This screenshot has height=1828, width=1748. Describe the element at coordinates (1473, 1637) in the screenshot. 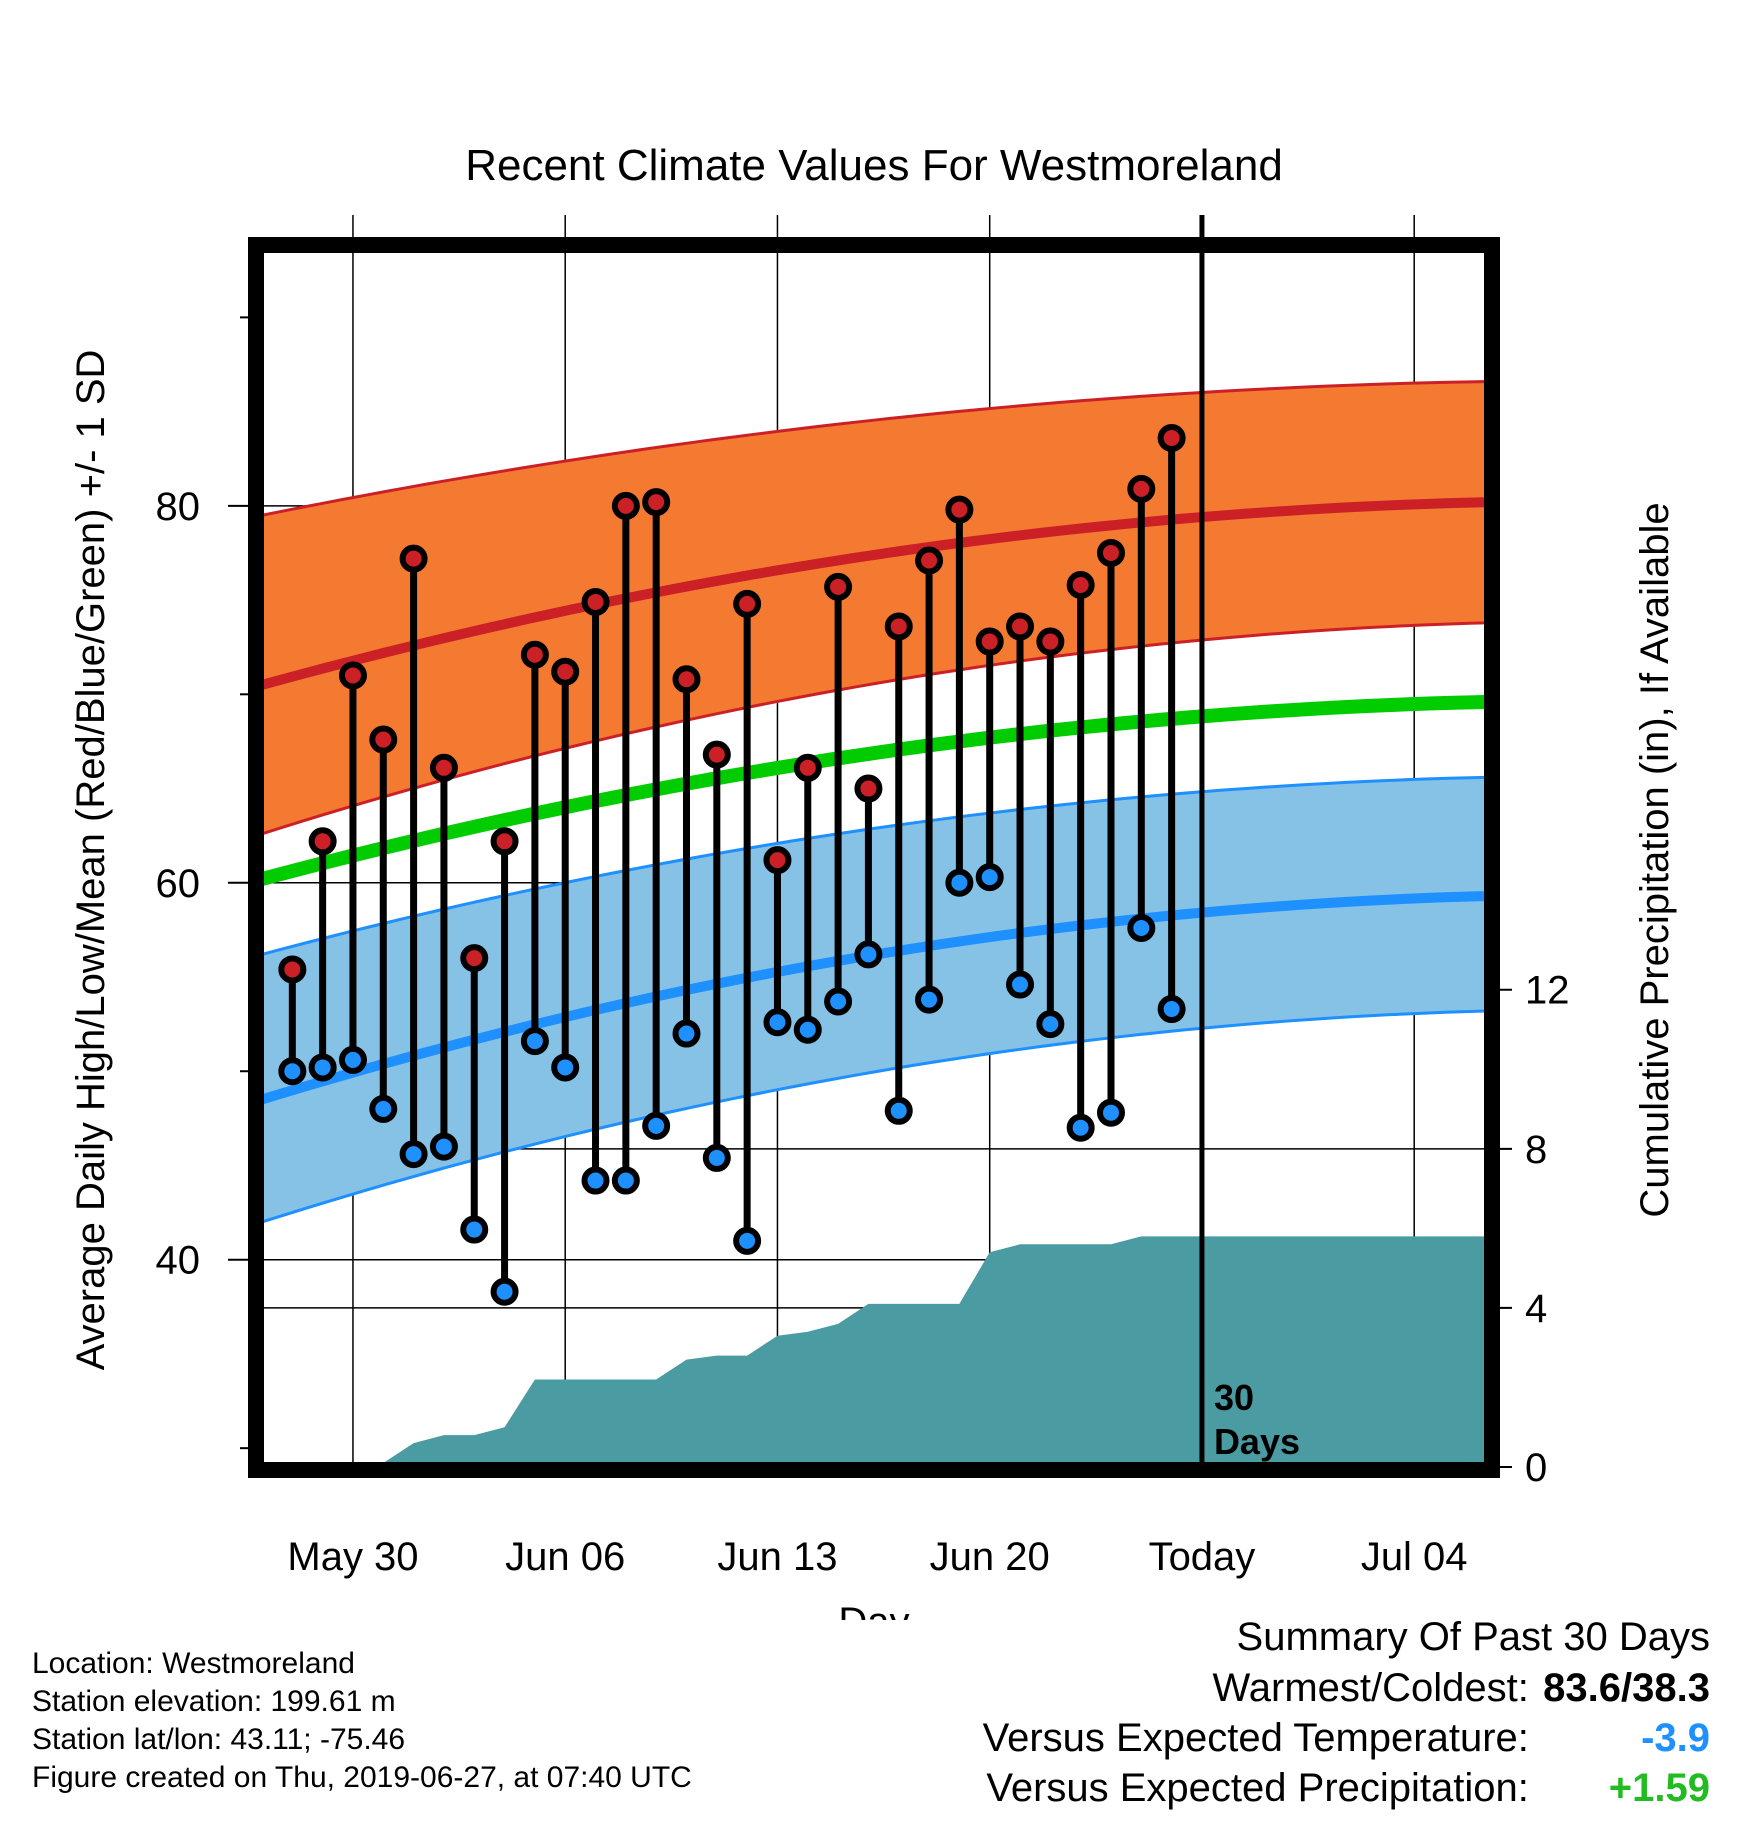

I see `summary-heading: Summary Of Past 30 Days` at that location.